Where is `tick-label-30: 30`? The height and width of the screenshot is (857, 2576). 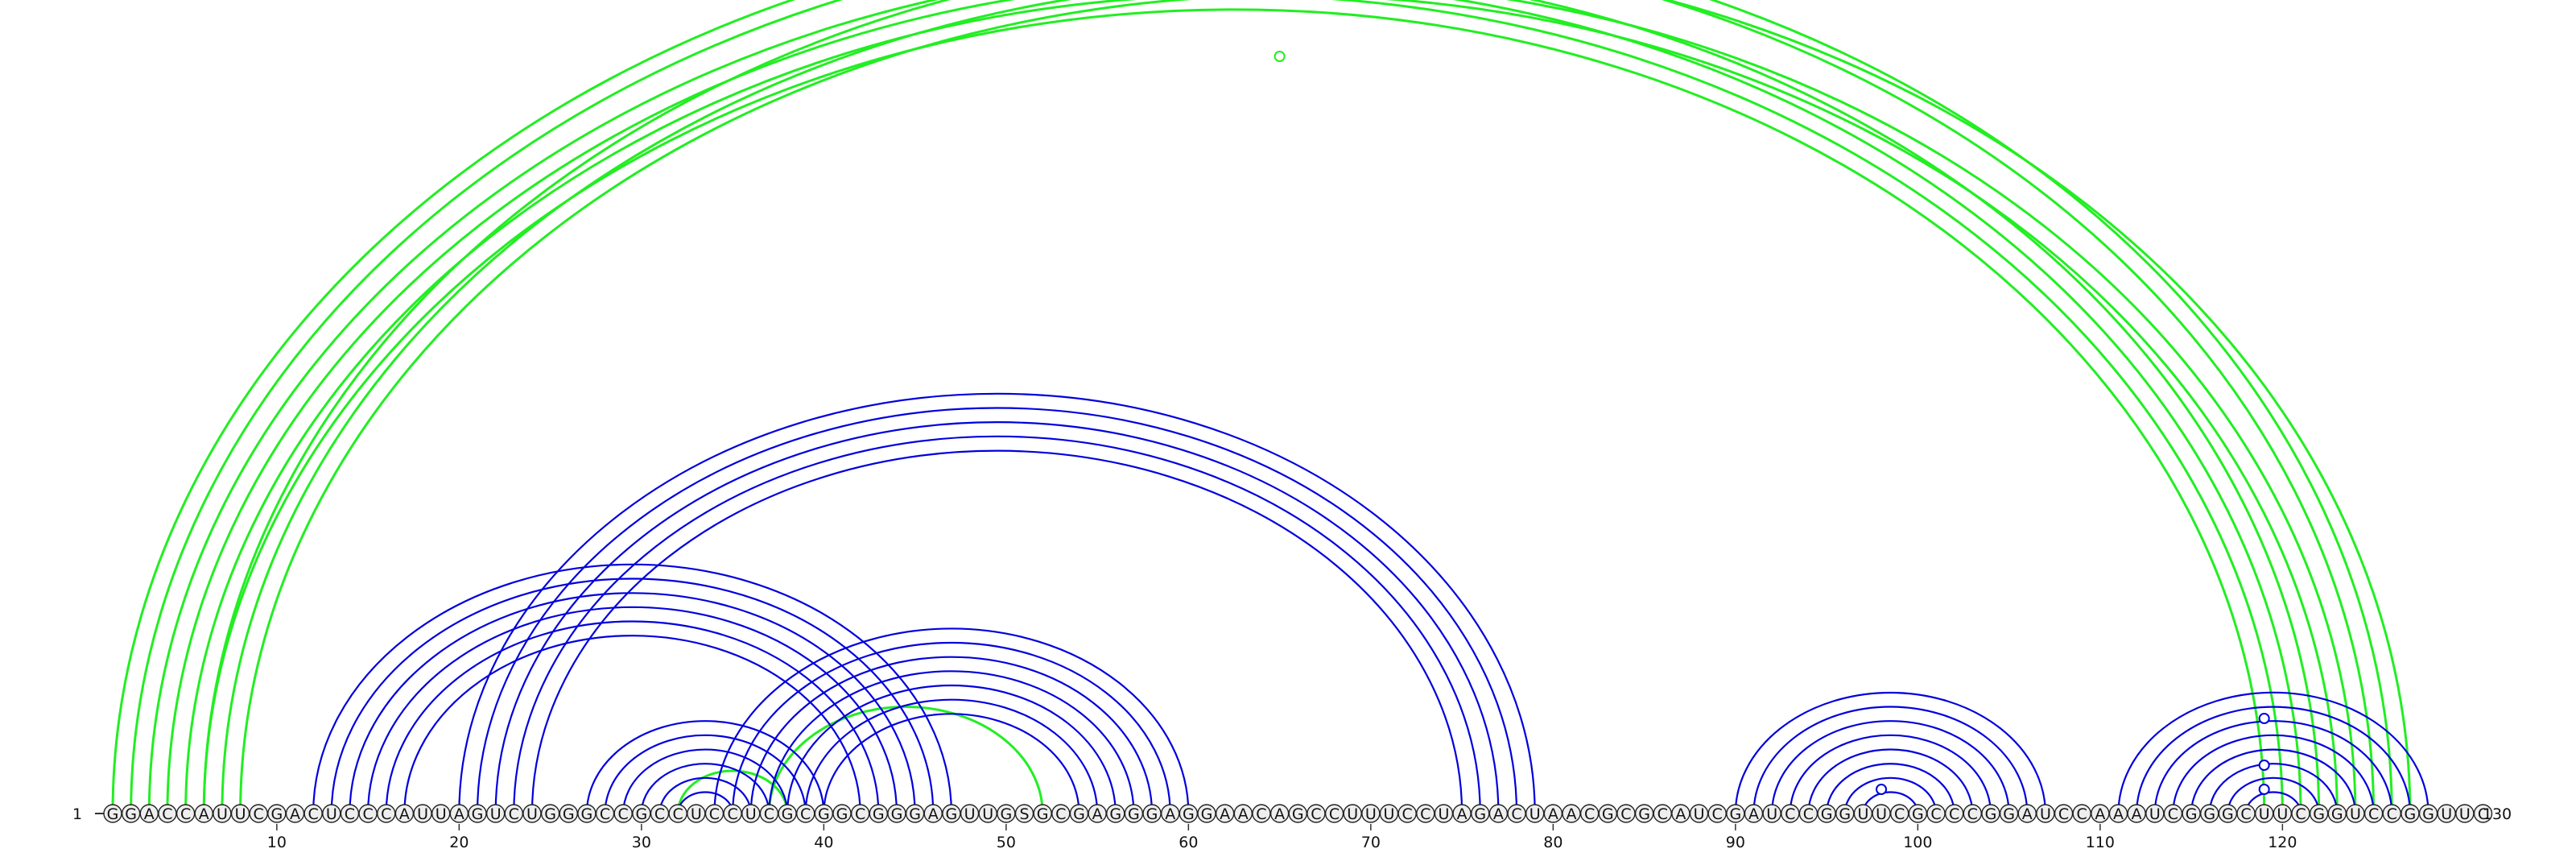
tick-label-30: 30 is located at coordinates (641, 843).